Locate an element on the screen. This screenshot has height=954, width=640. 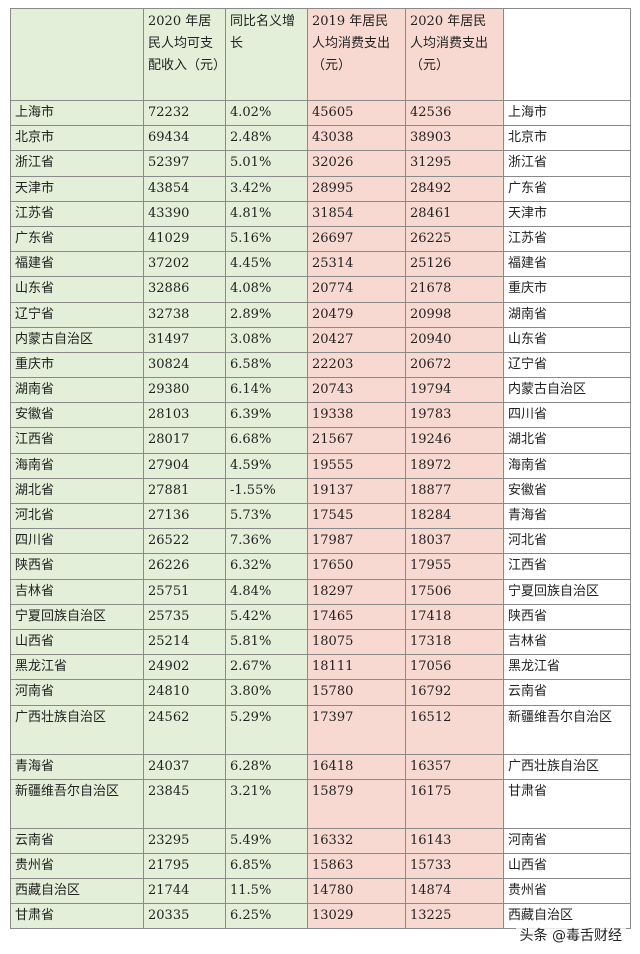
spending-2020-cell: 16512 is located at coordinates (454, 729).